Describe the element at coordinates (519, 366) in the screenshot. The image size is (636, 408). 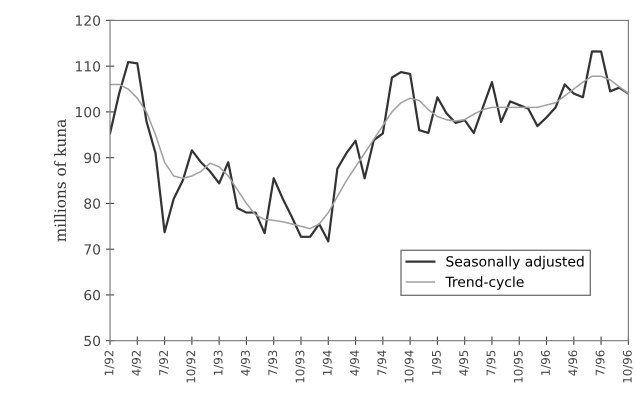
I see `x-tick-label: 10/95` at that location.